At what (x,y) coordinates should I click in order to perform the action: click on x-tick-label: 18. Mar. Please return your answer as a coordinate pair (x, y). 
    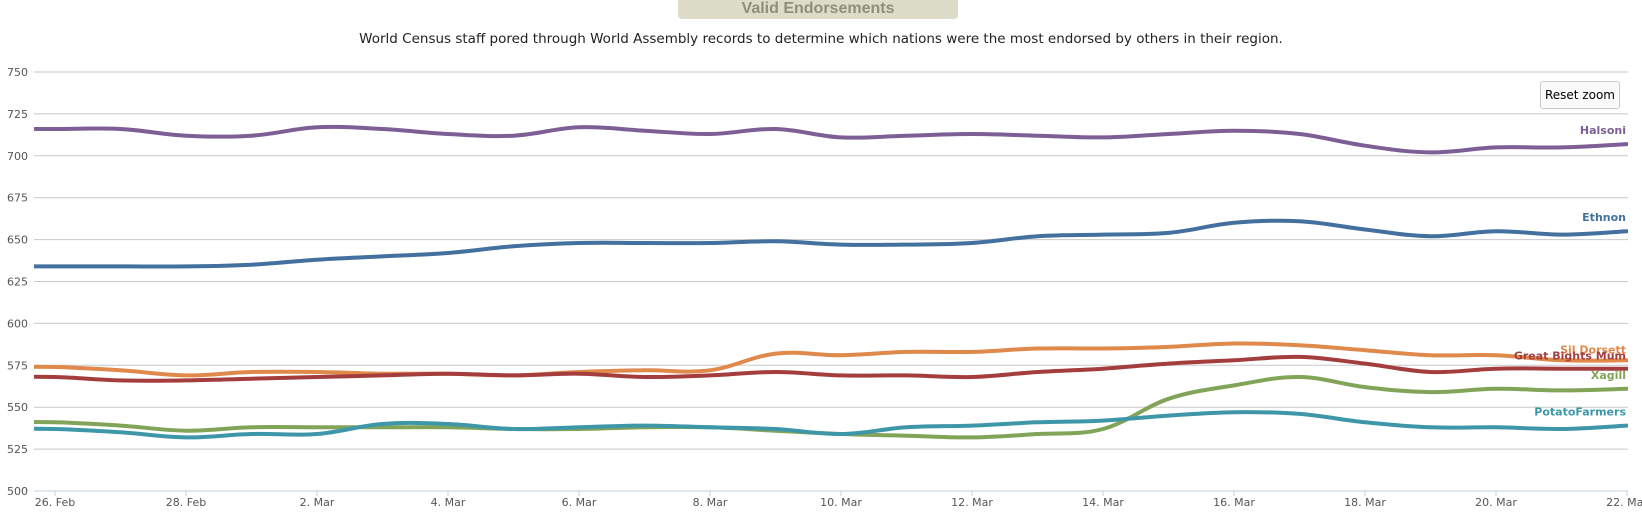
    Looking at the image, I should click on (1365, 502).